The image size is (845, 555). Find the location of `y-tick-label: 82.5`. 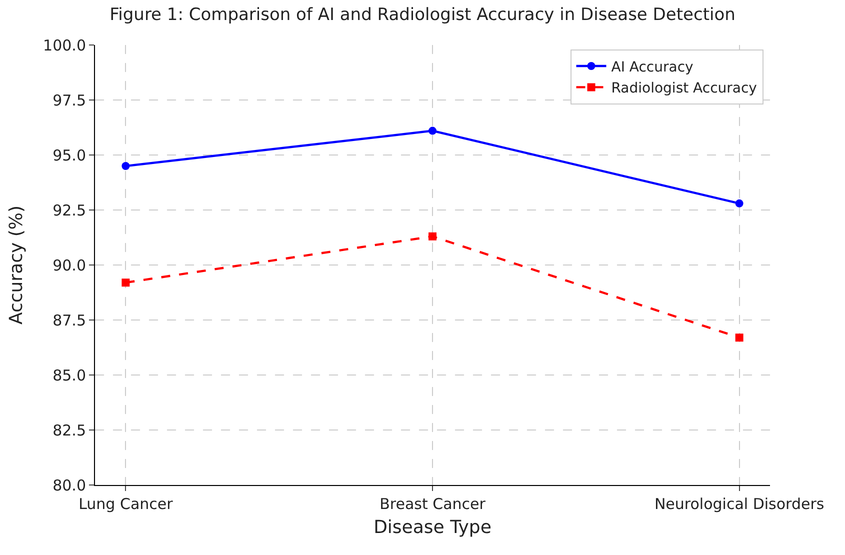

y-tick-label: 82.5 is located at coordinates (69, 430).